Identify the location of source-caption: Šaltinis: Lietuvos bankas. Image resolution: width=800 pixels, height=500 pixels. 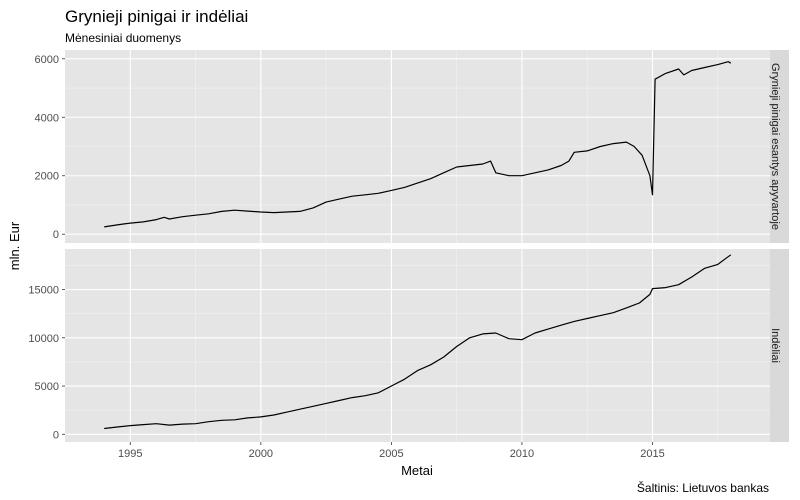
(703, 487).